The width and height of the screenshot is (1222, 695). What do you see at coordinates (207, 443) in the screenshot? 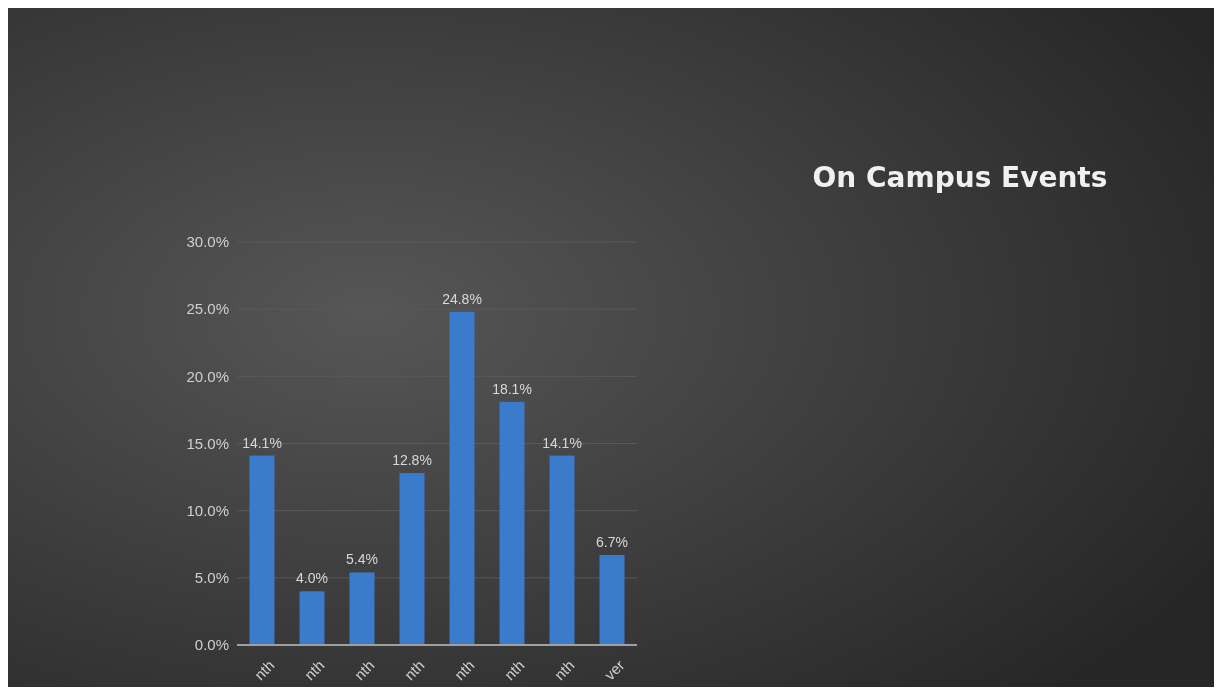
I see `y-tick-label: 15.0%` at bounding box center [207, 443].